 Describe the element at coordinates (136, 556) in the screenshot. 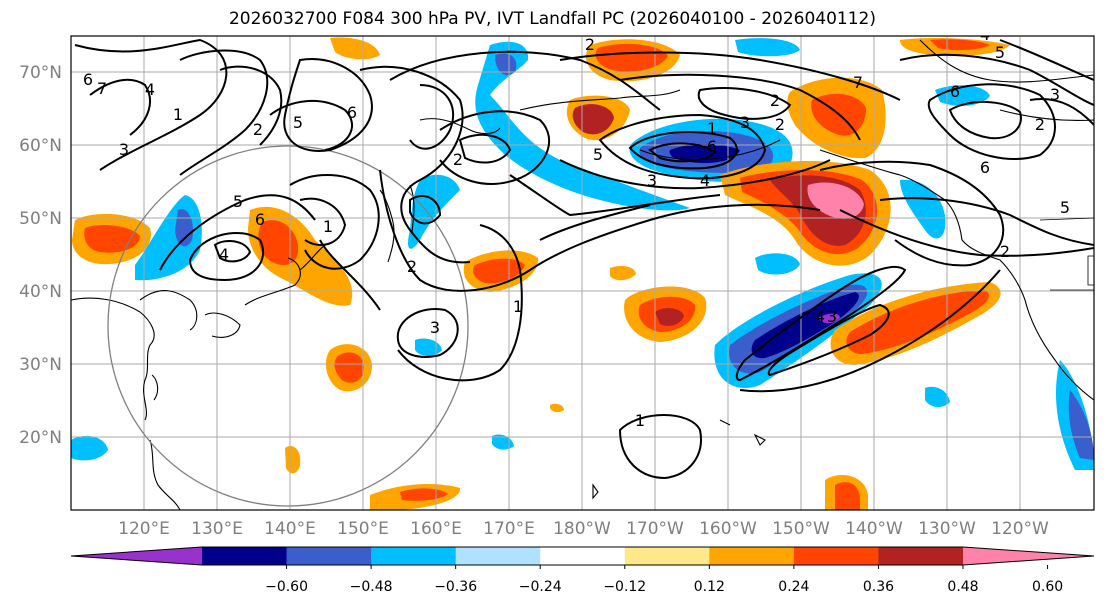

I see `colorbar-extend-low` at that location.